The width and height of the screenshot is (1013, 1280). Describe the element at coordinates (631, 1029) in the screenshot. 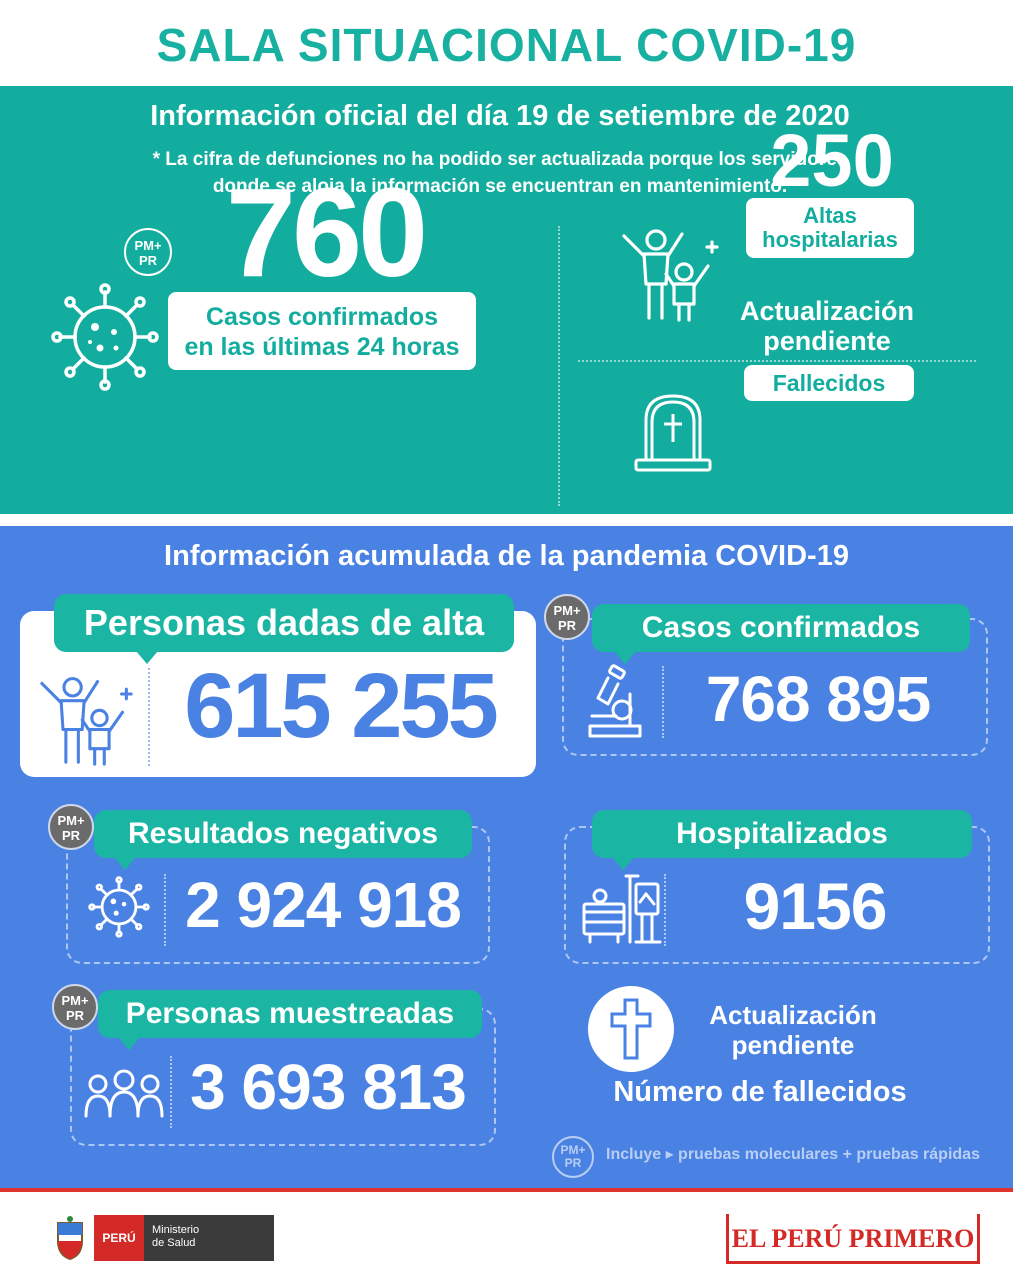

I see `cross-icon` at that location.